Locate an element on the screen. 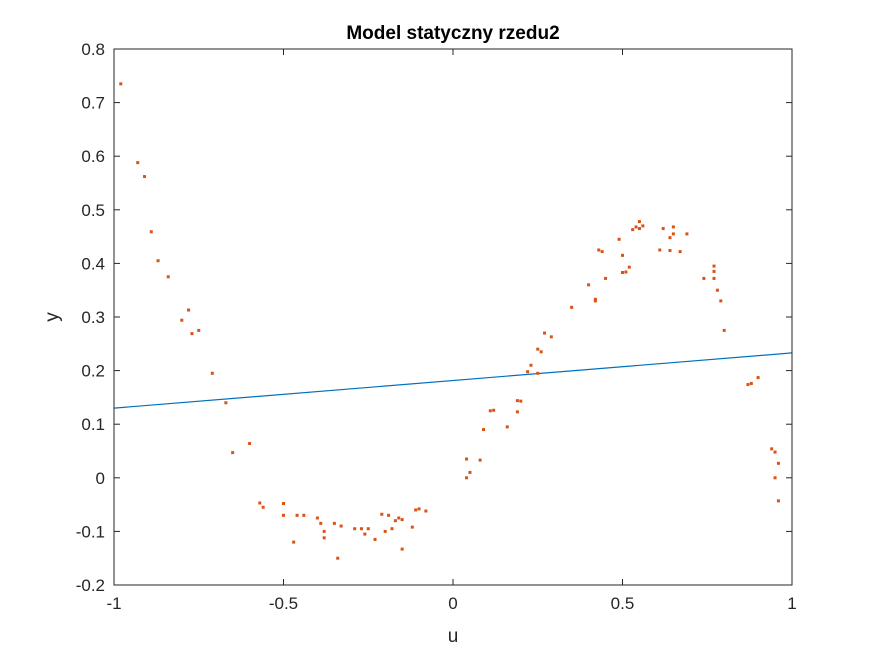 This screenshot has height=656, width=875. y-tick-label: 0 is located at coordinates (100, 478).